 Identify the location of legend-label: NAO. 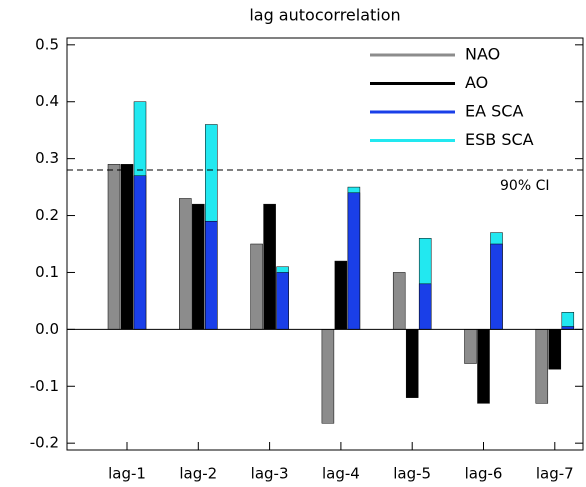
(482, 54).